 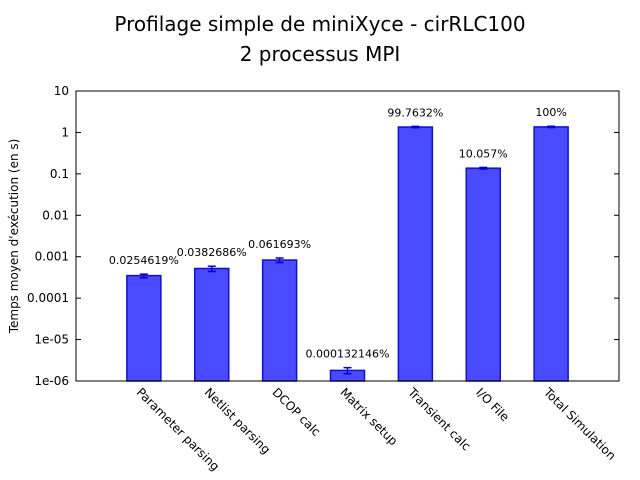 I want to click on y-axis-label: Temps moyen d'exécution (en s), so click(x=14, y=237).